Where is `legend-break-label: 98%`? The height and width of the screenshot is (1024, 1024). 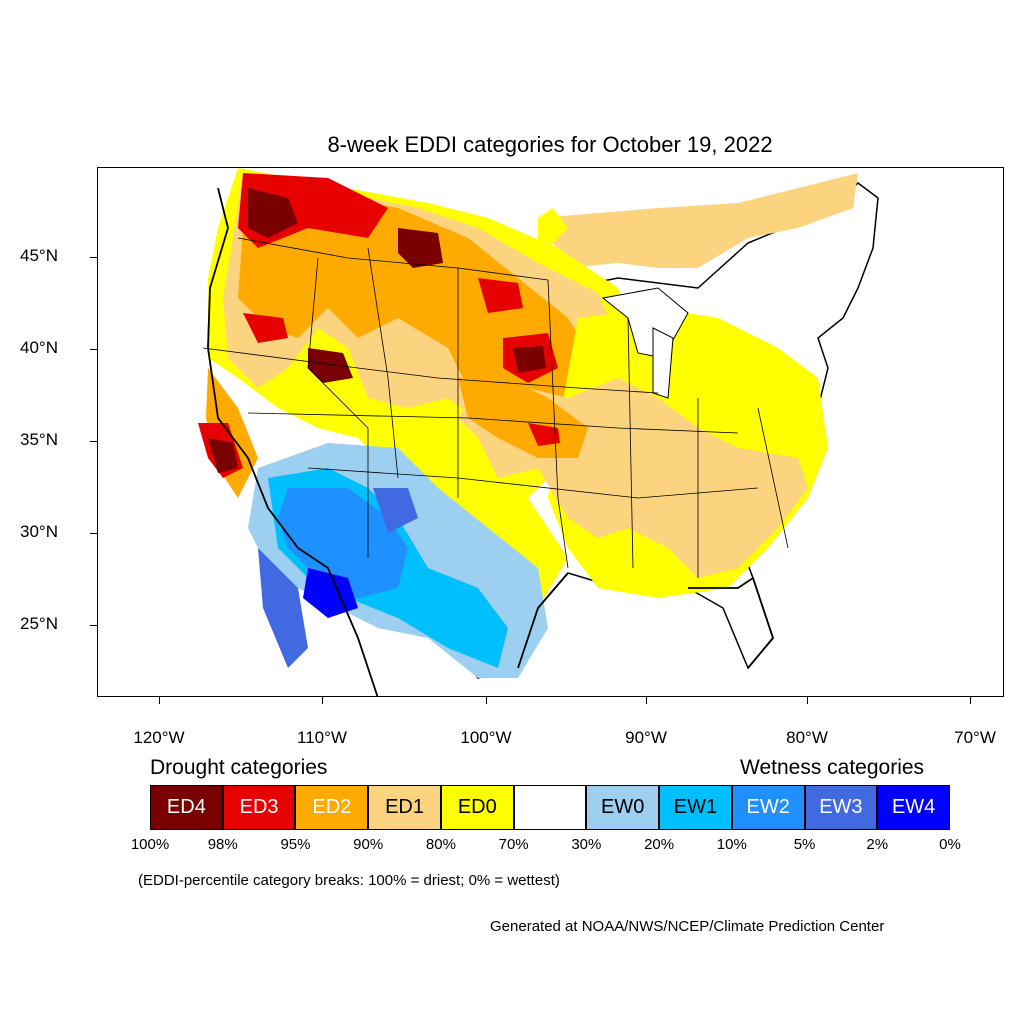 legend-break-label: 98% is located at coordinates (222, 844).